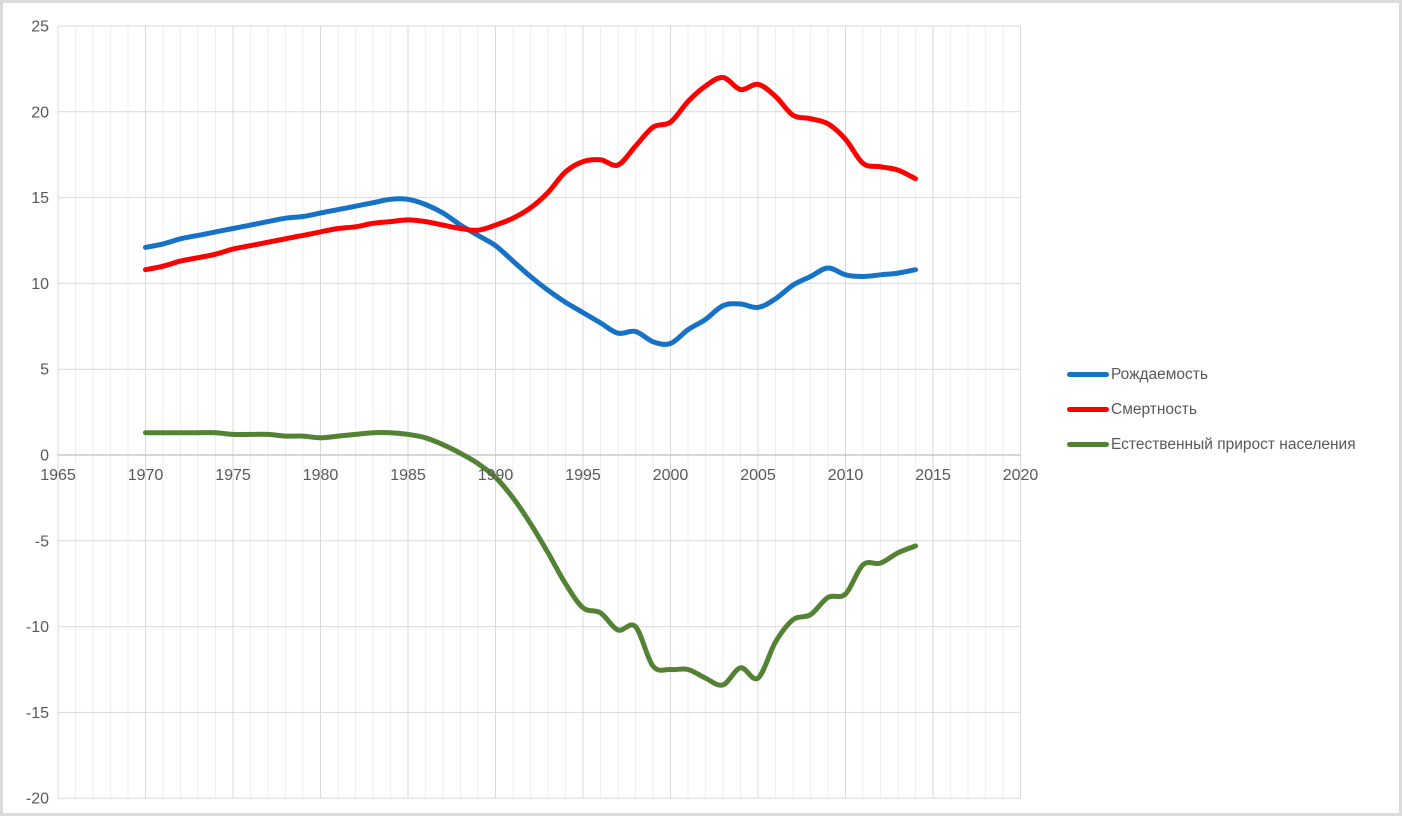 This screenshot has height=816, width=1402. What do you see at coordinates (58, 475) in the screenshot?
I see `x-tick-label: 1965` at bounding box center [58, 475].